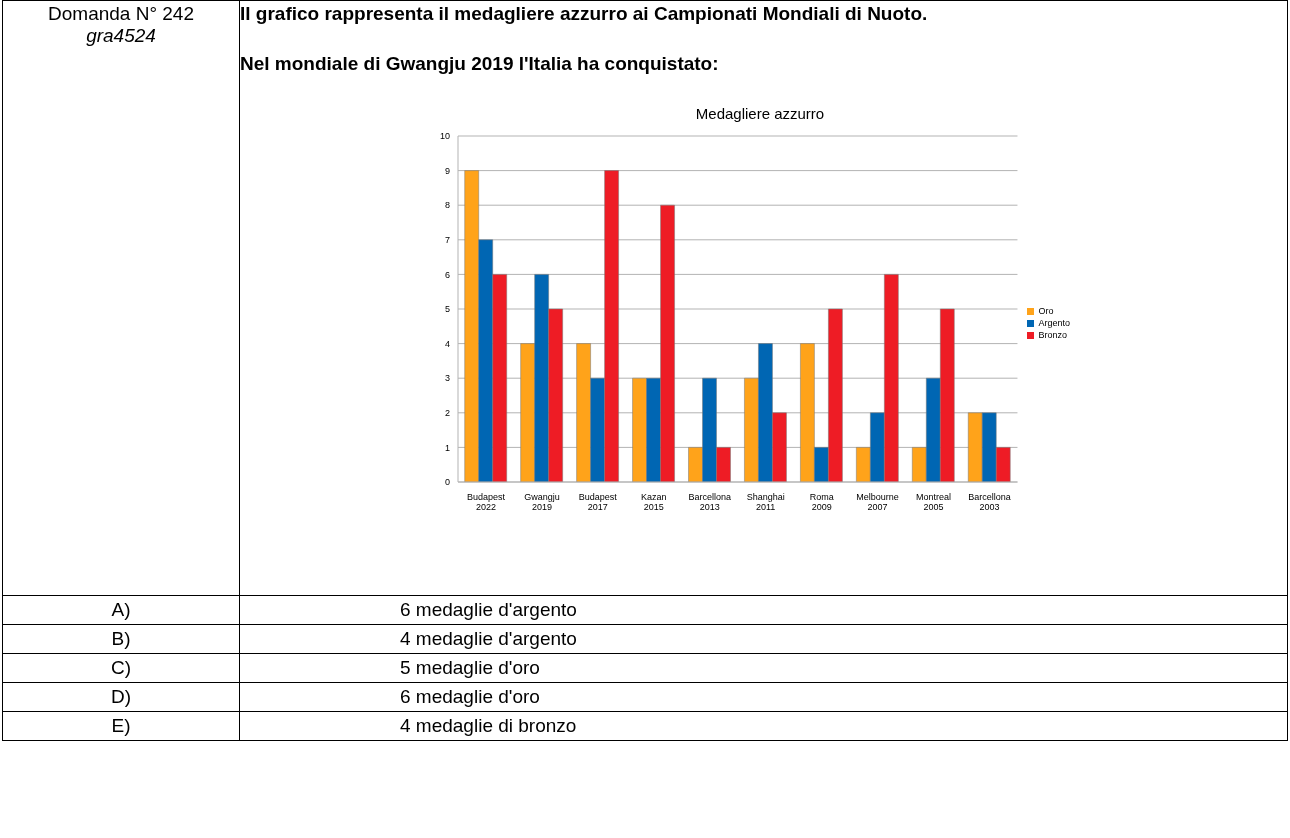 This screenshot has width=1290, height=838. Describe the element at coordinates (1046, 311) in the screenshot. I see `legend-label: Oro` at that location.